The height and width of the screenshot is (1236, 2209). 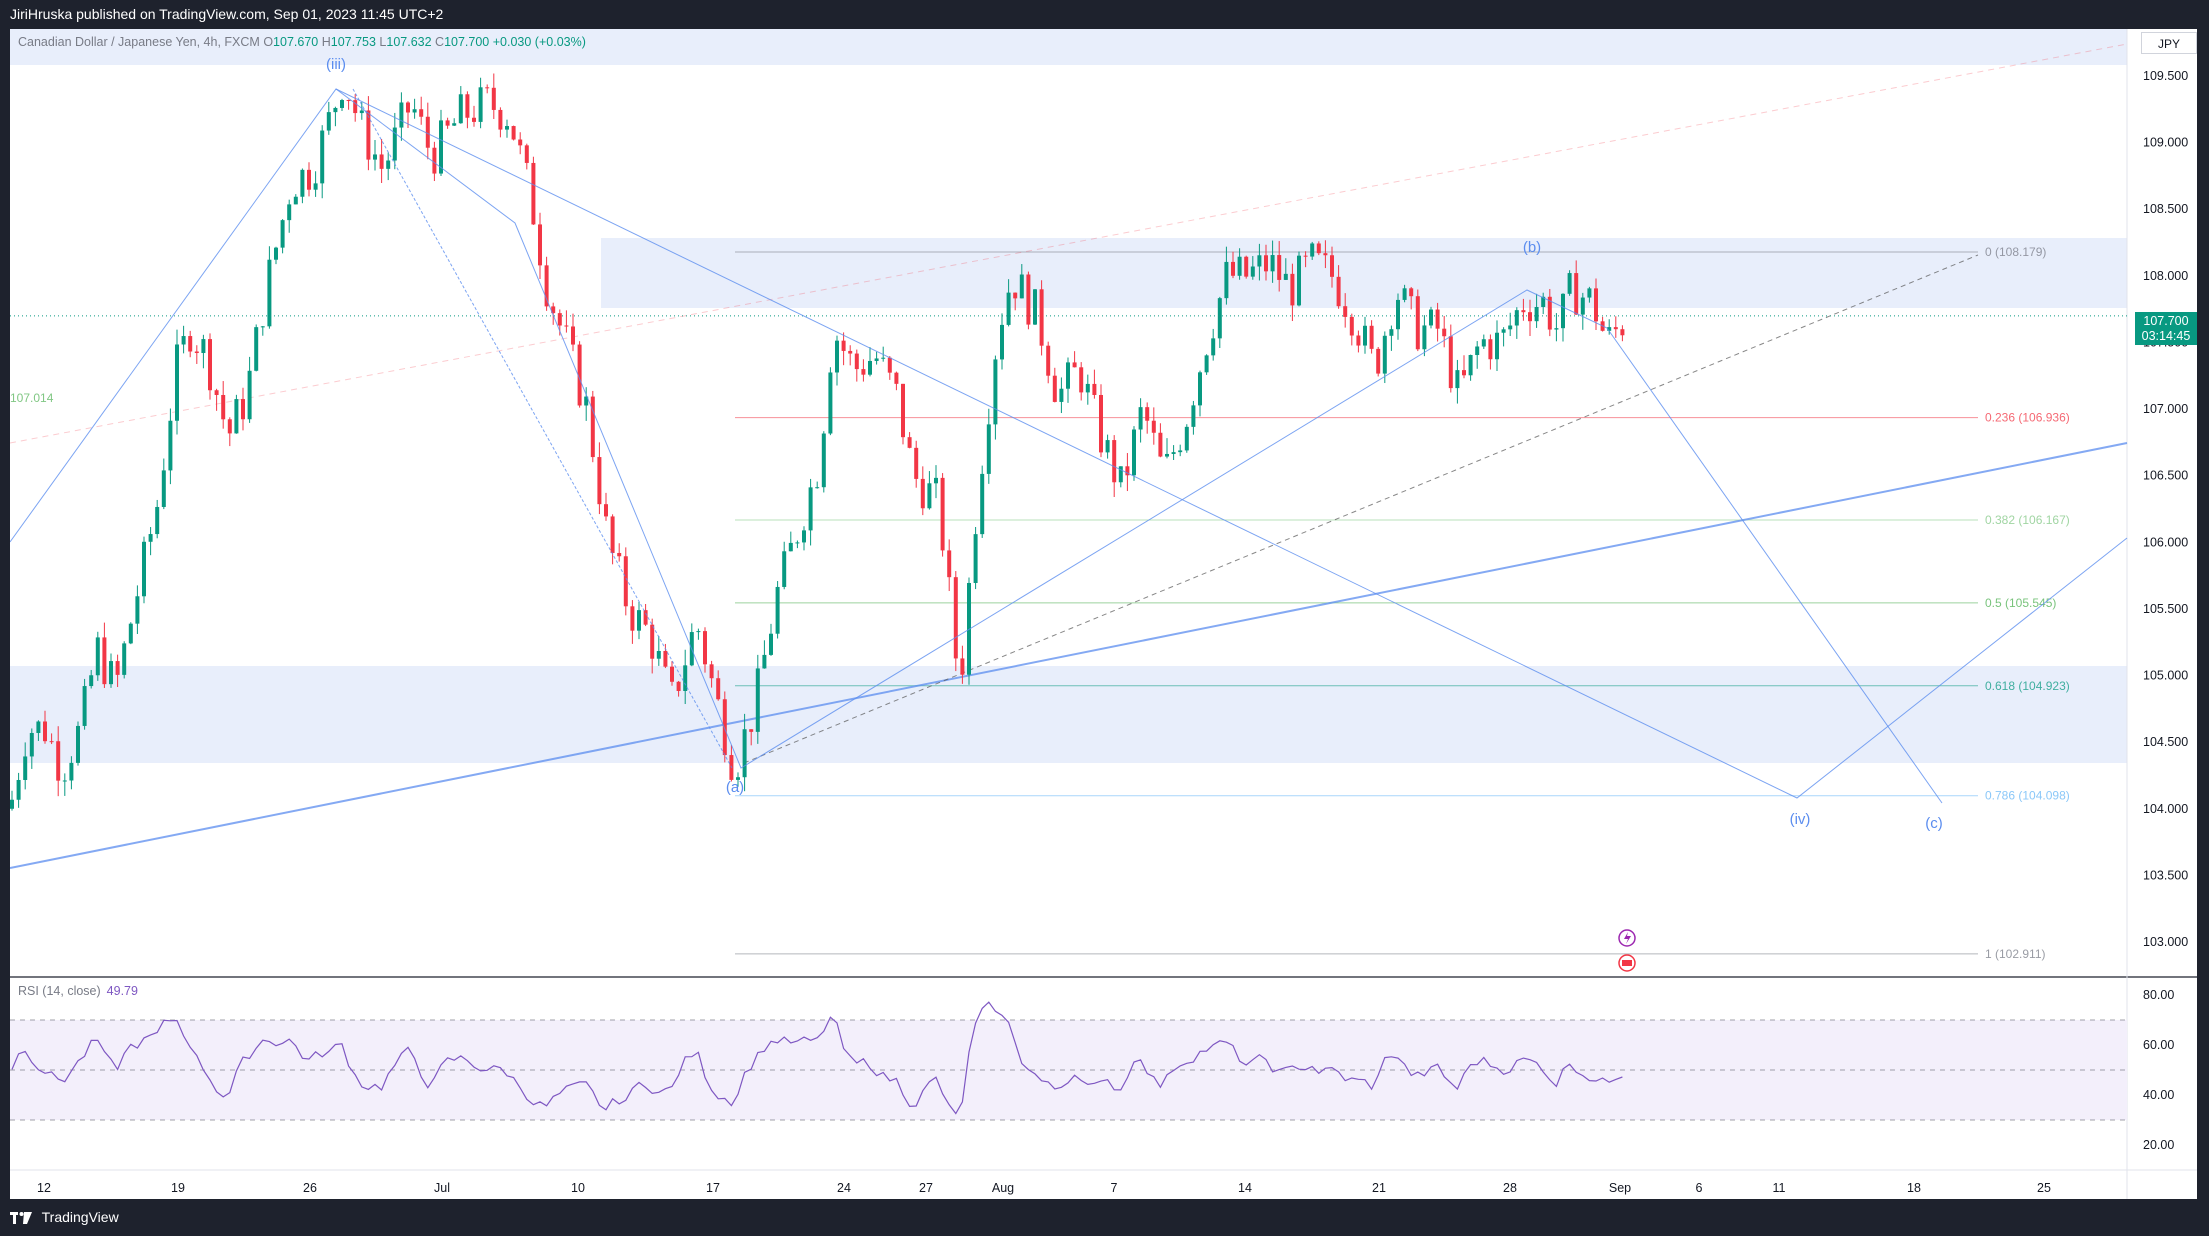 I want to click on price-tick-label: 108.000, so click(x=2165, y=276).